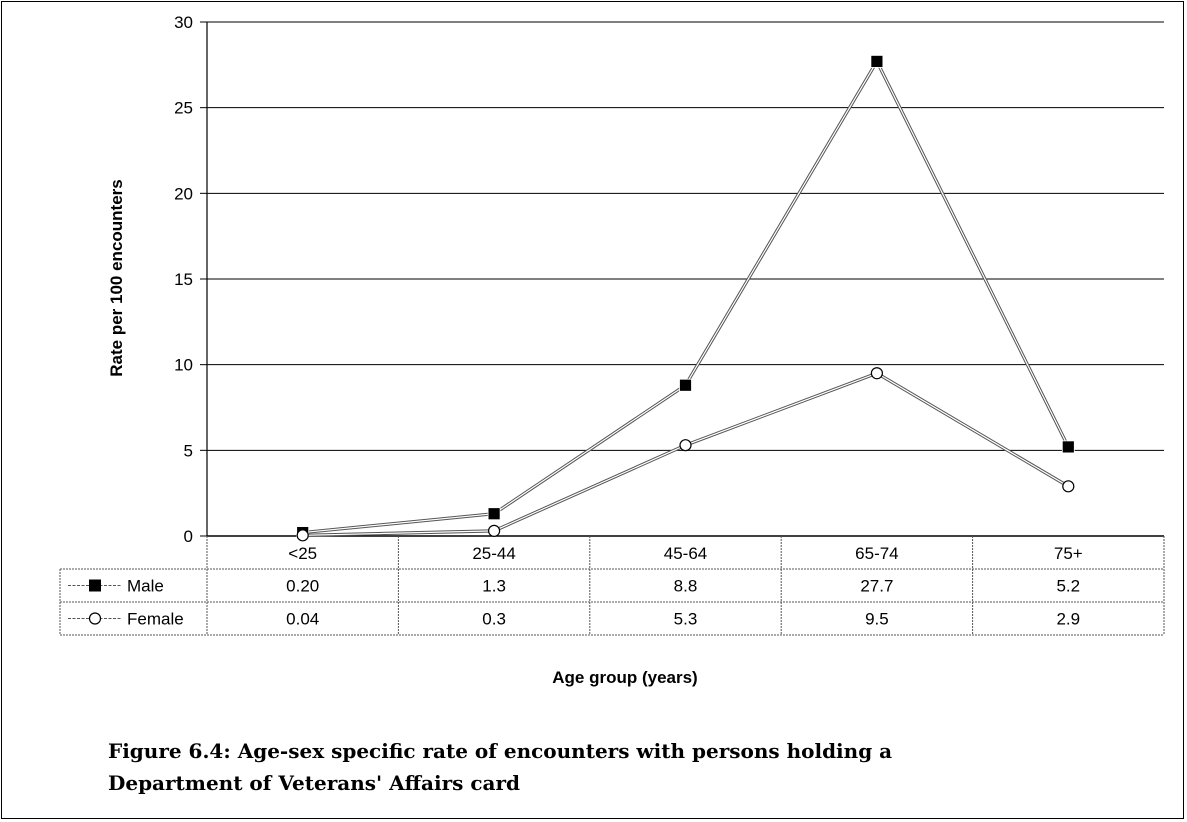  I want to click on y-axis-ticks: 0 5 10 15 20 25 30, so click(190, 279).